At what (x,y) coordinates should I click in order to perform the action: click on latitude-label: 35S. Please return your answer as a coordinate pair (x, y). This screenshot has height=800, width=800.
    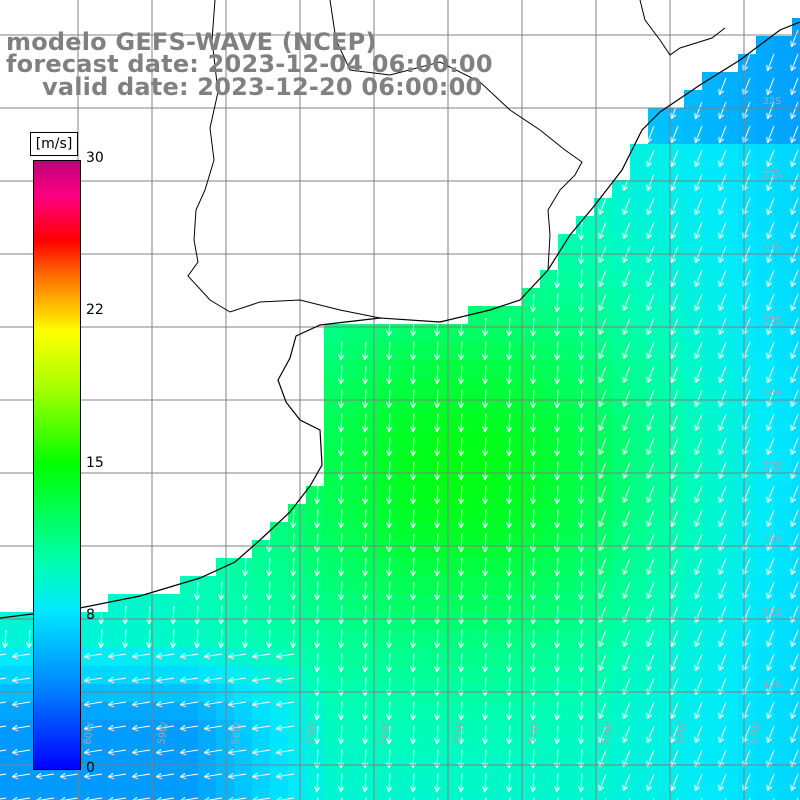
    Looking at the image, I should click on (771, 320).